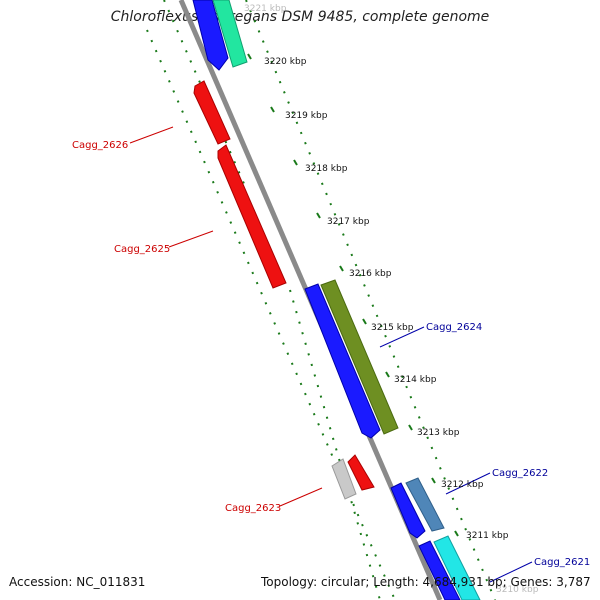  I want to click on gene-top-blue, so click(210, 35).